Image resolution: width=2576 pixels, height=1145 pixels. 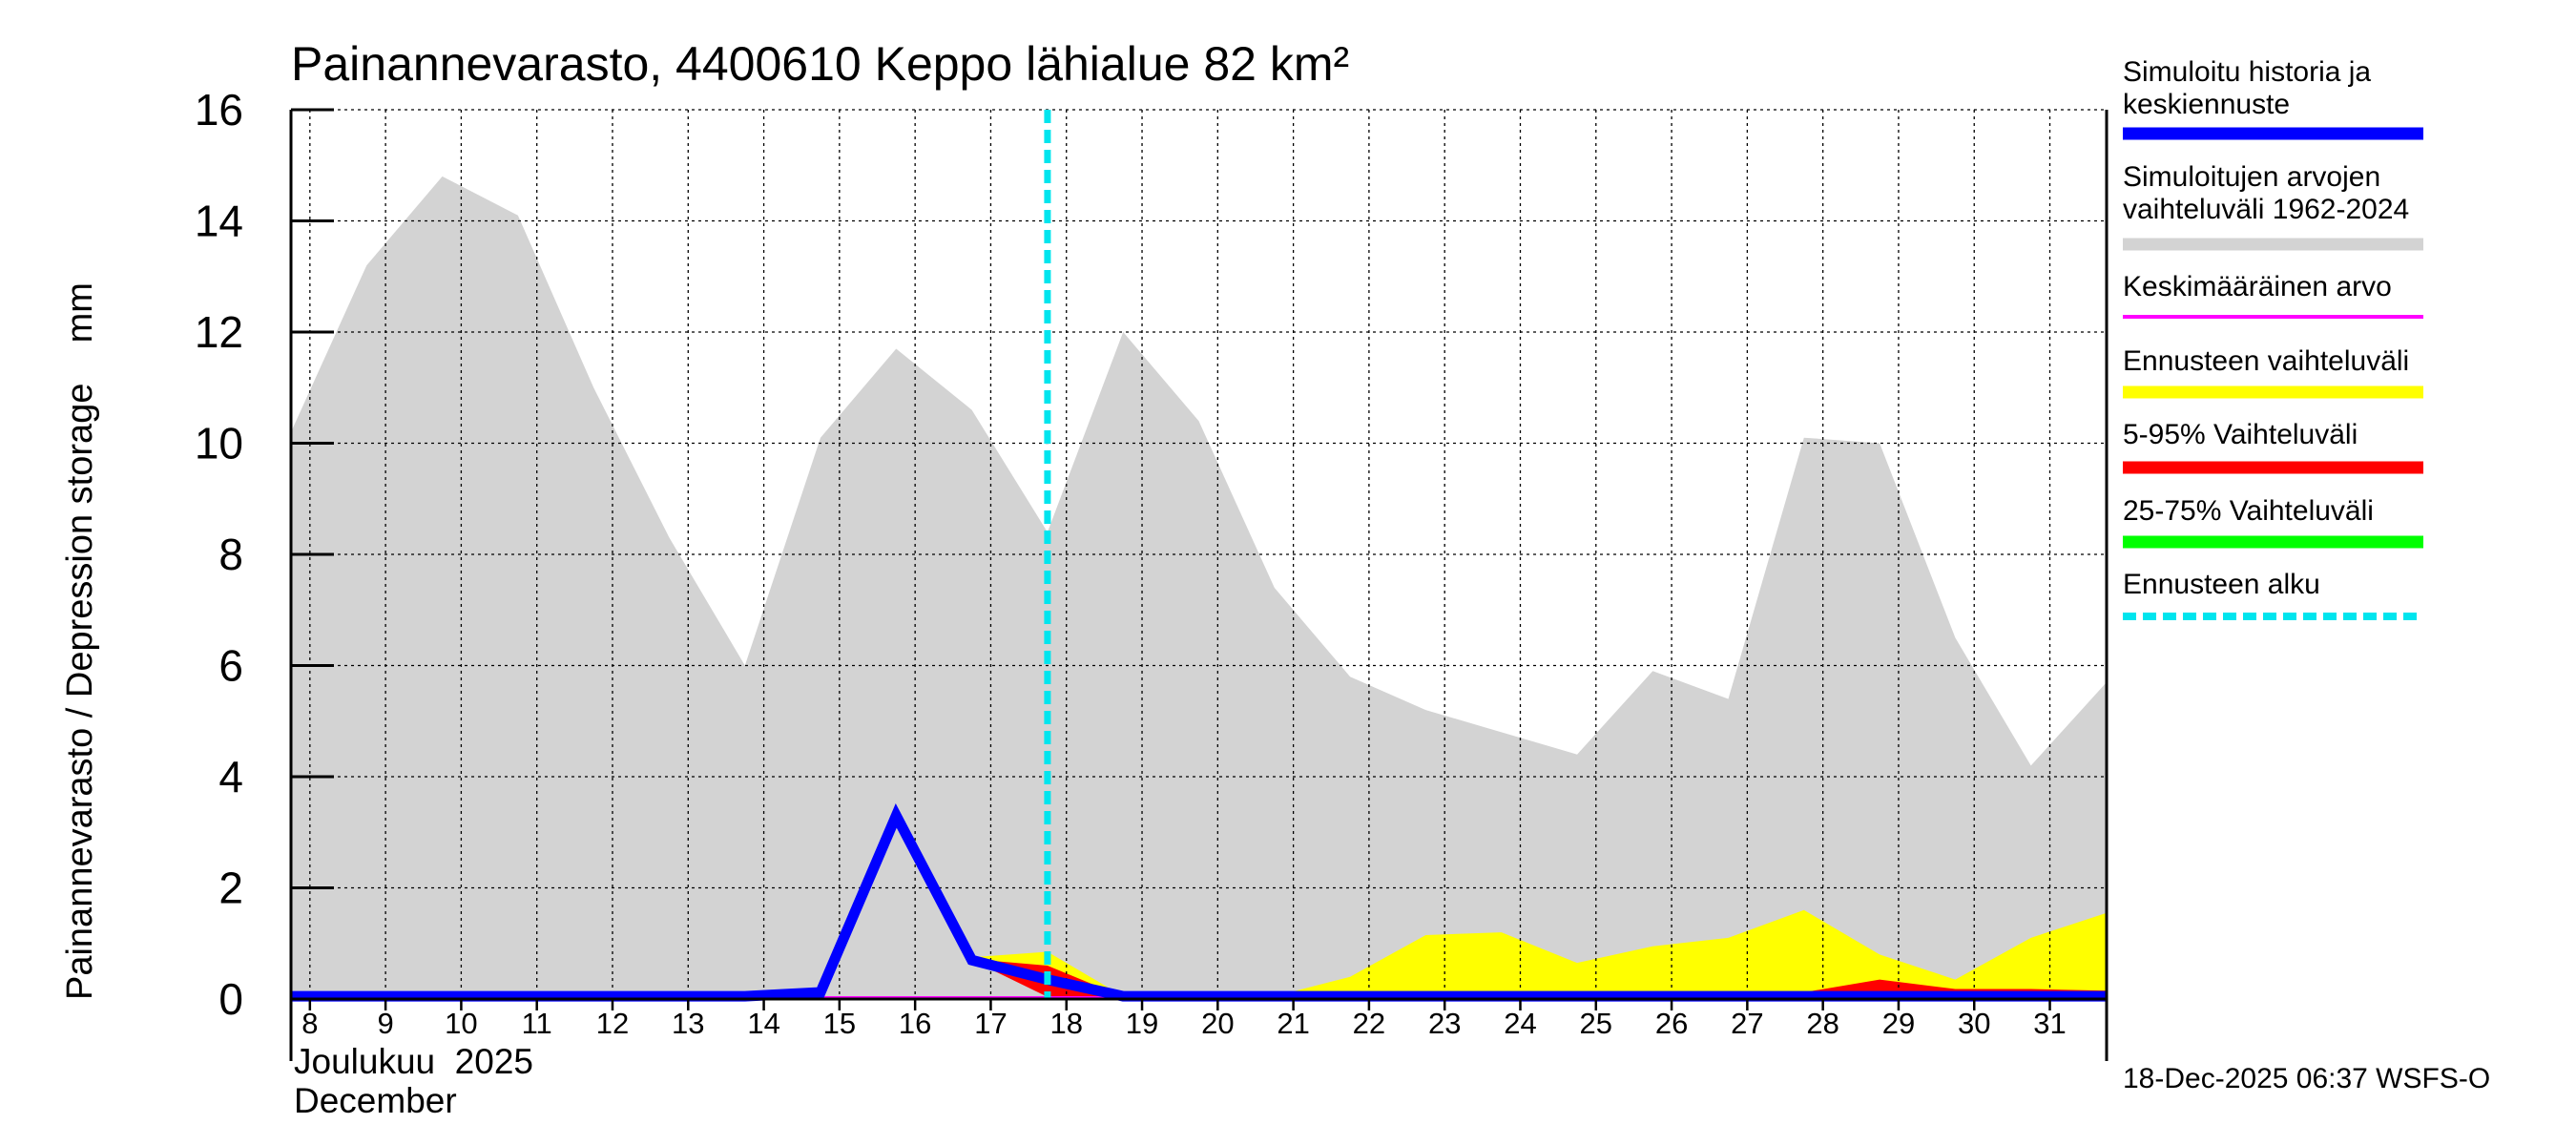 I want to click on y-tick-label: 2, so click(x=230, y=888).